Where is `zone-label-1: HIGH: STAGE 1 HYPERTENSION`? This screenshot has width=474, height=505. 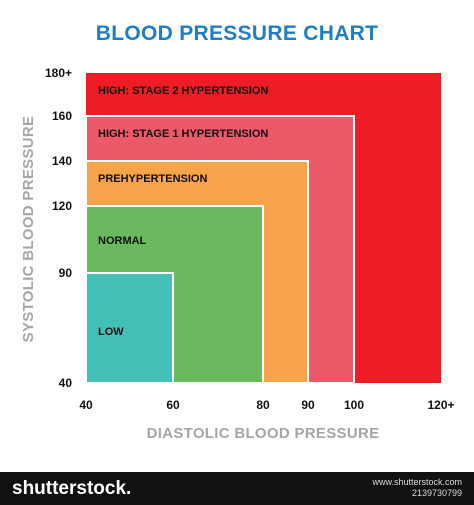 zone-label-1: HIGH: STAGE 1 HYPERTENSION is located at coordinates (183, 134).